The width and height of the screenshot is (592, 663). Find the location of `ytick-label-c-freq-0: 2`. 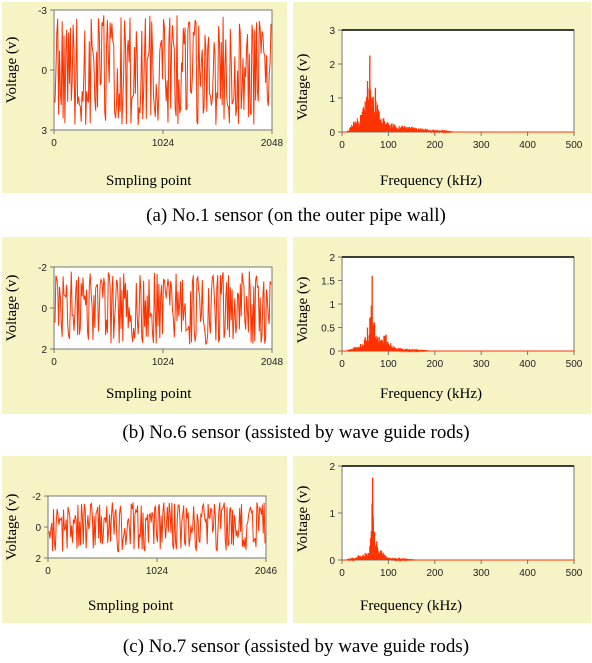

ytick-label-c-freq-0: 2 is located at coordinates (332, 467).